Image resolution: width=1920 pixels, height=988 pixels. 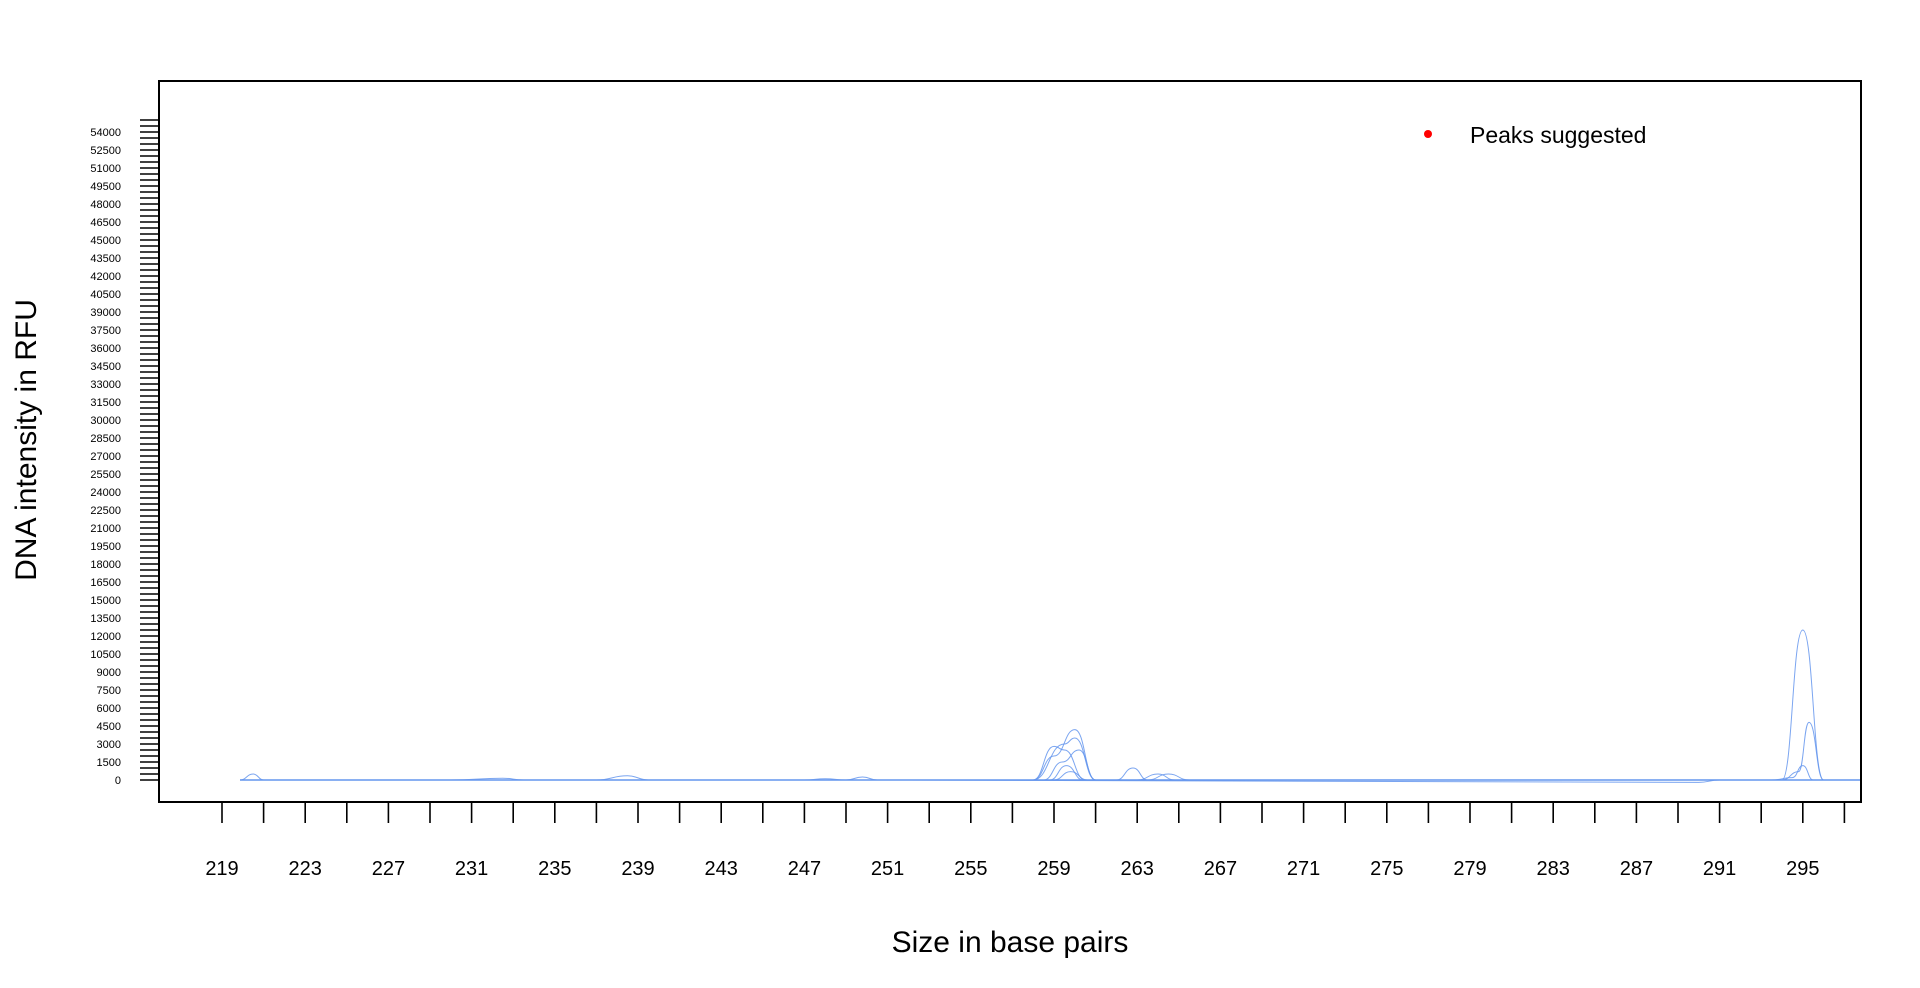 What do you see at coordinates (105, 277) in the screenshot?
I see `y-tick-label: 42000` at bounding box center [105, 277].